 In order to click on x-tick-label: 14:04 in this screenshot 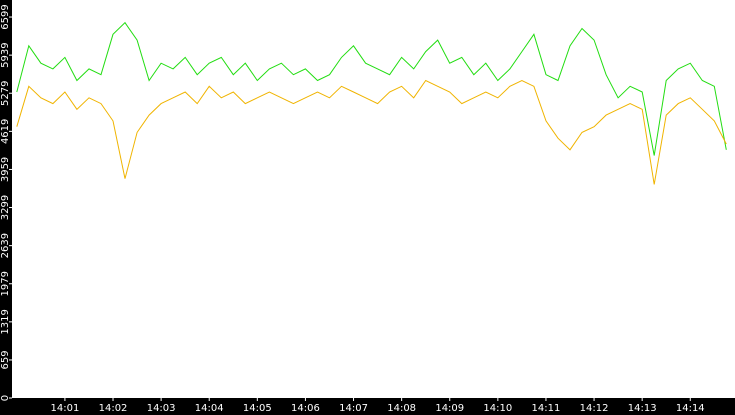, I will do `click(209, 408)`.